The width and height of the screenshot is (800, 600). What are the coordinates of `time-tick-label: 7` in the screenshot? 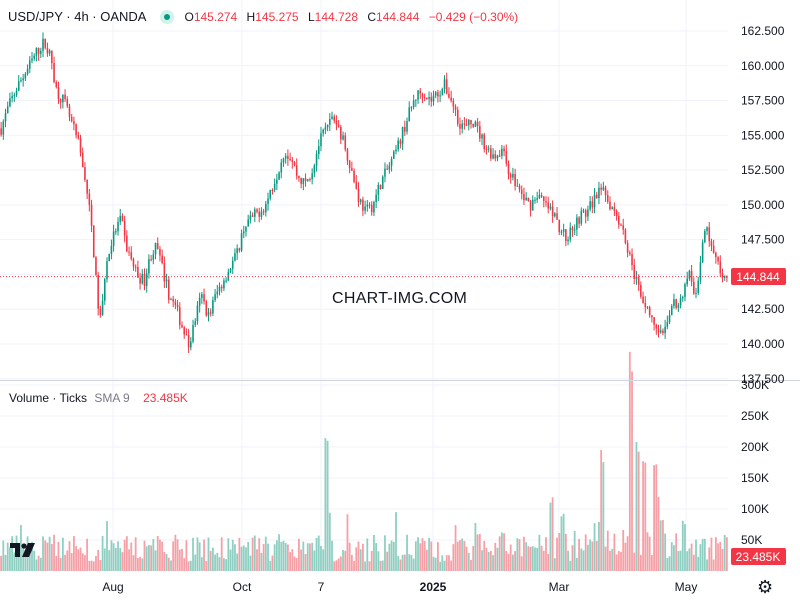 It's located at (321, 587).